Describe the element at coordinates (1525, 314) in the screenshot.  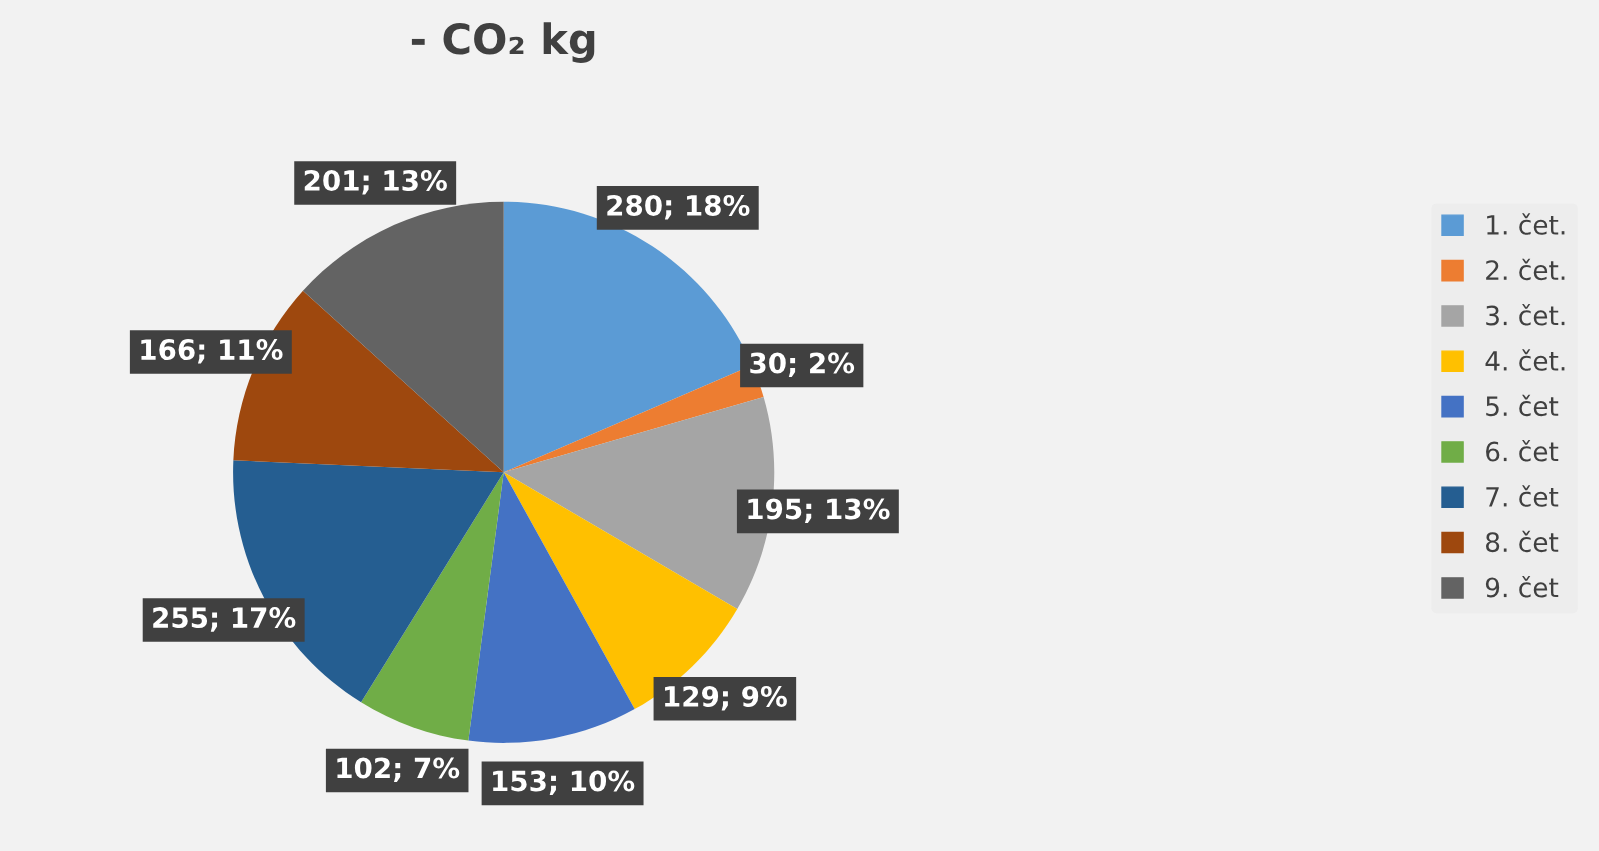
I see `legend-label: 3. čet.` at that location.